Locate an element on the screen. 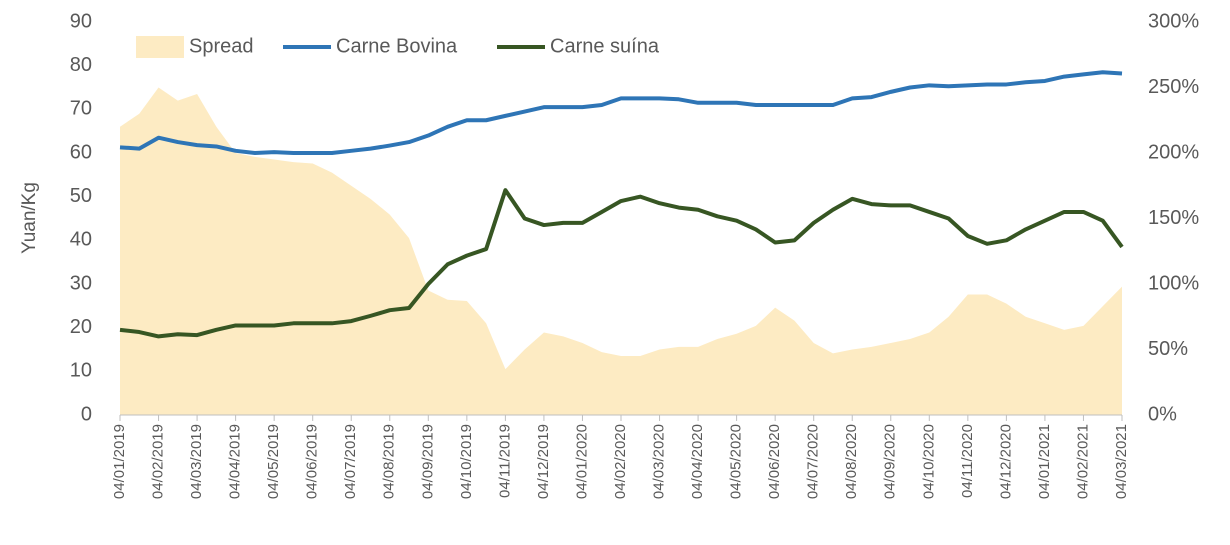 This screenshot has height=545, width=1230. y2-tick-label: 50% is located at coordinates (1168, 349).